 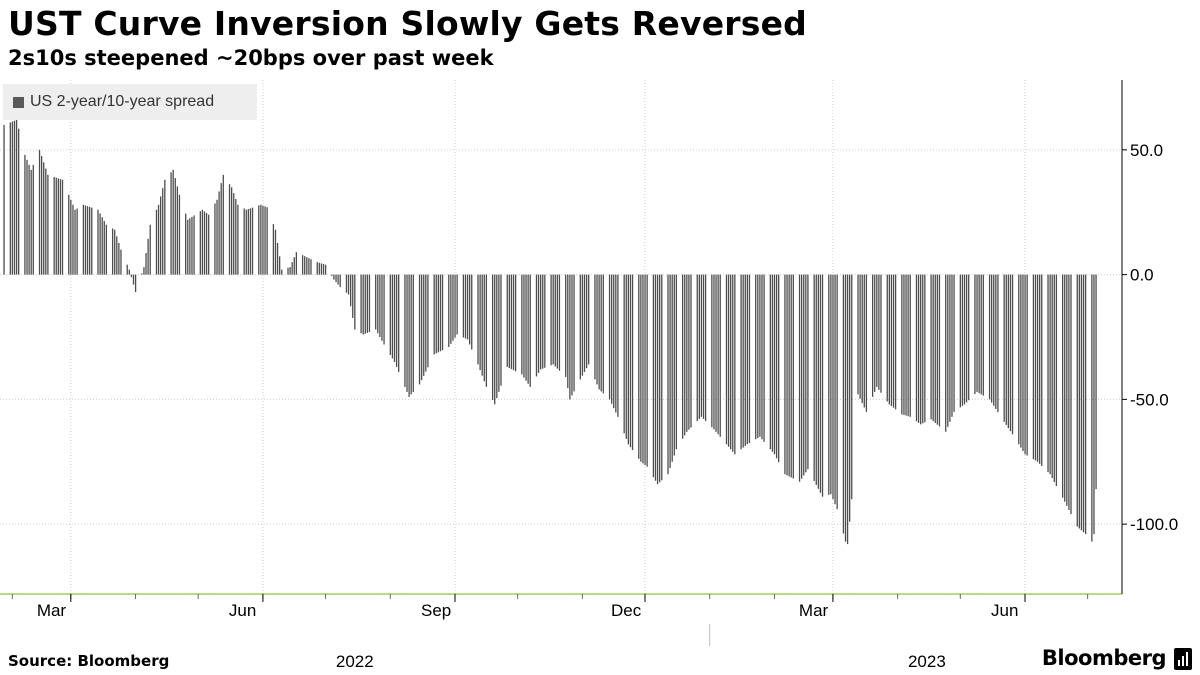 I want to click on y-tick-label: -100.0, so click(x=1154, y=524).